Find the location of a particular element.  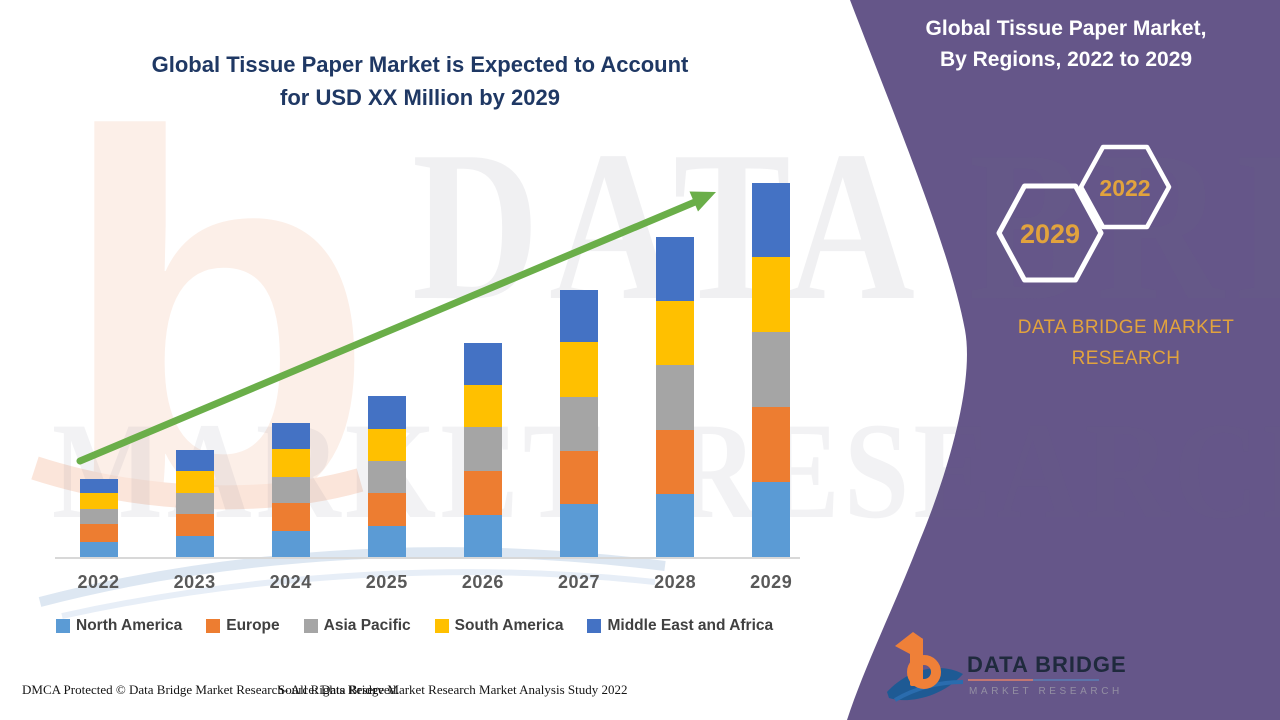

x-axis-label-2029: 2029 is located at coordinates (771, 582).